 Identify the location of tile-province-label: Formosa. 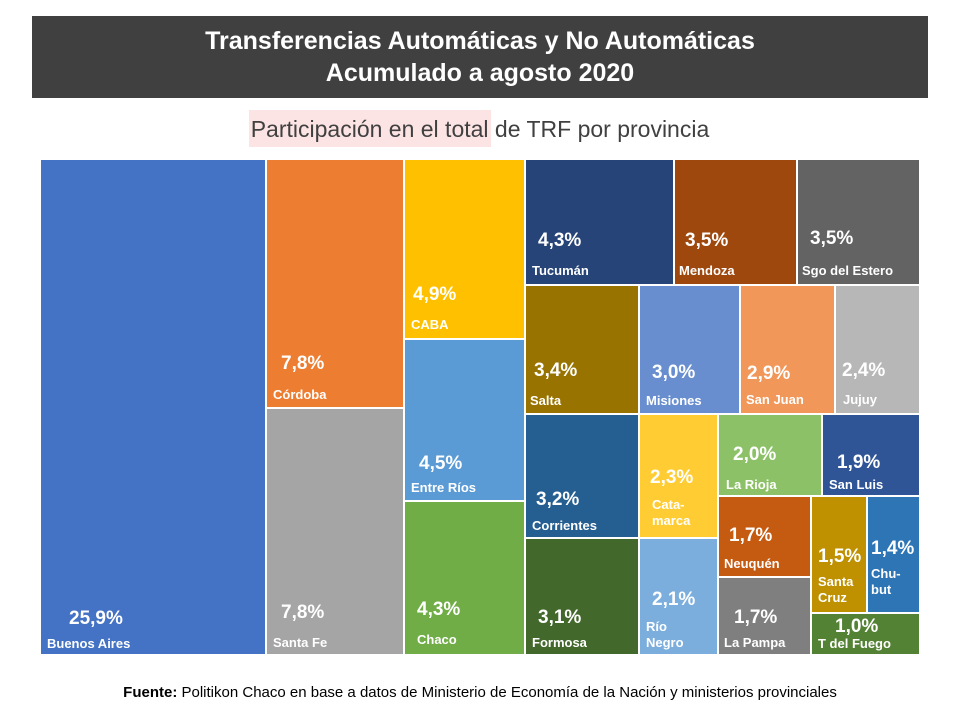
(559, 642).